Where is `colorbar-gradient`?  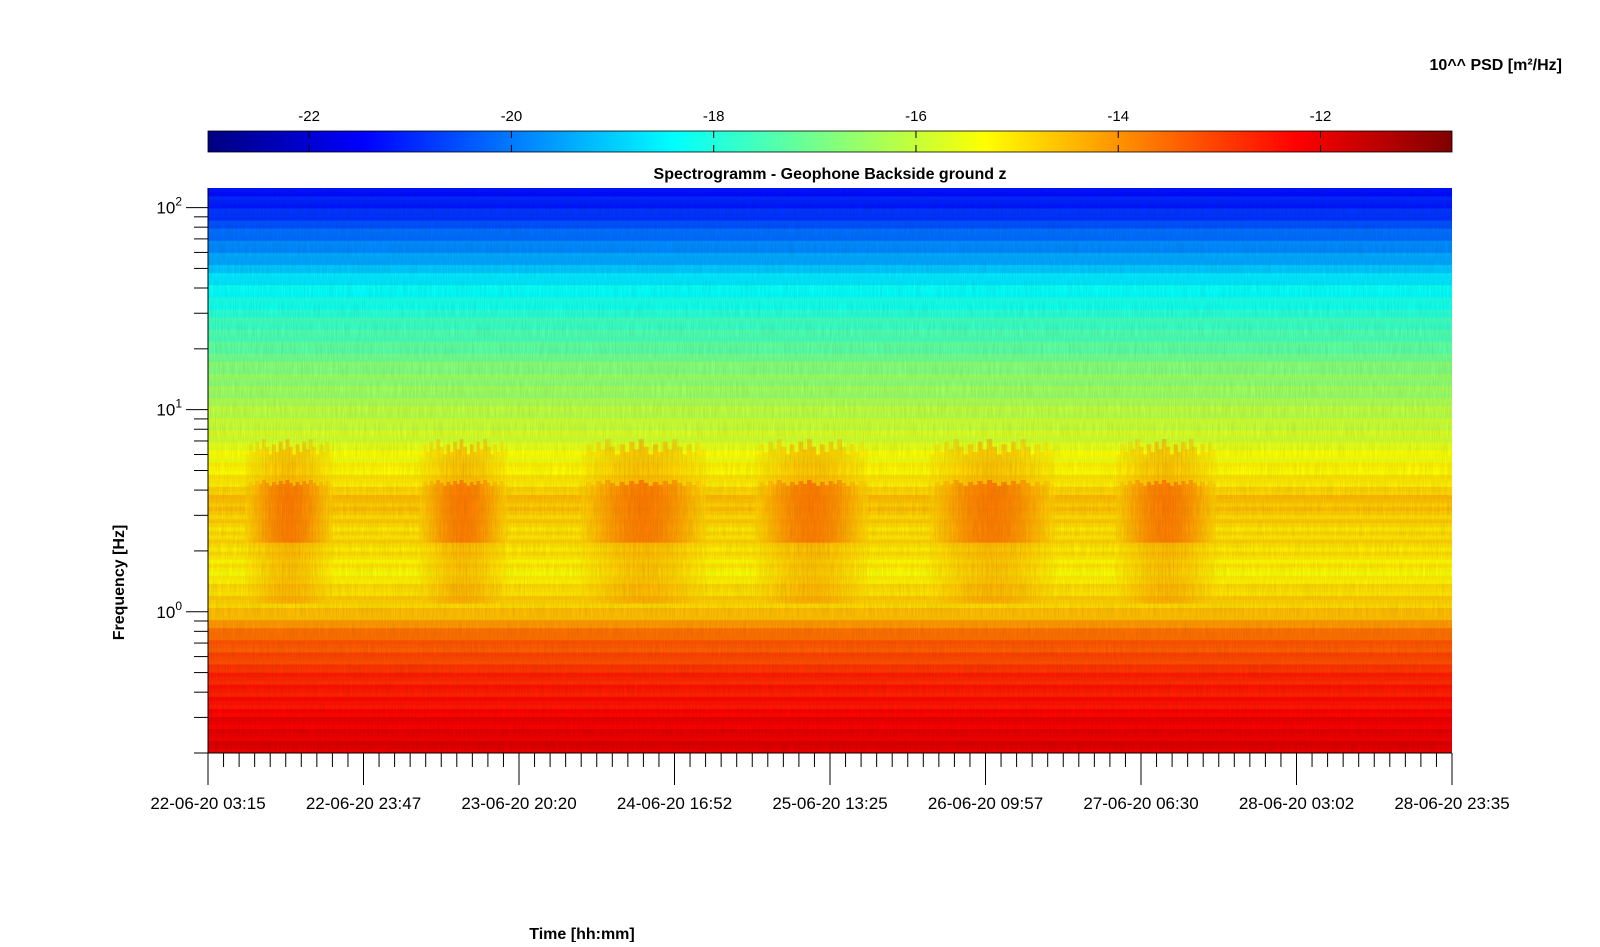
colorbar-gradient is located at coordinates (830, 141).